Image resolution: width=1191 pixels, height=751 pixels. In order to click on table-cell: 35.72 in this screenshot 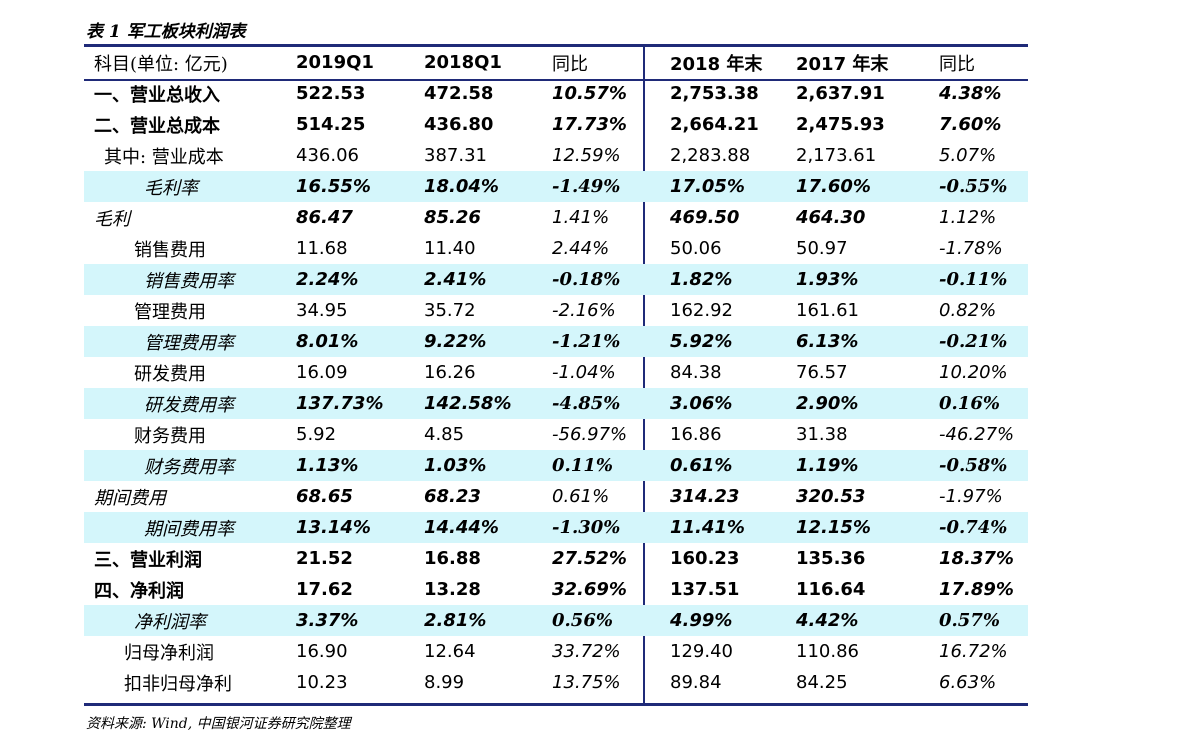, I will do `click(450, 310)`.